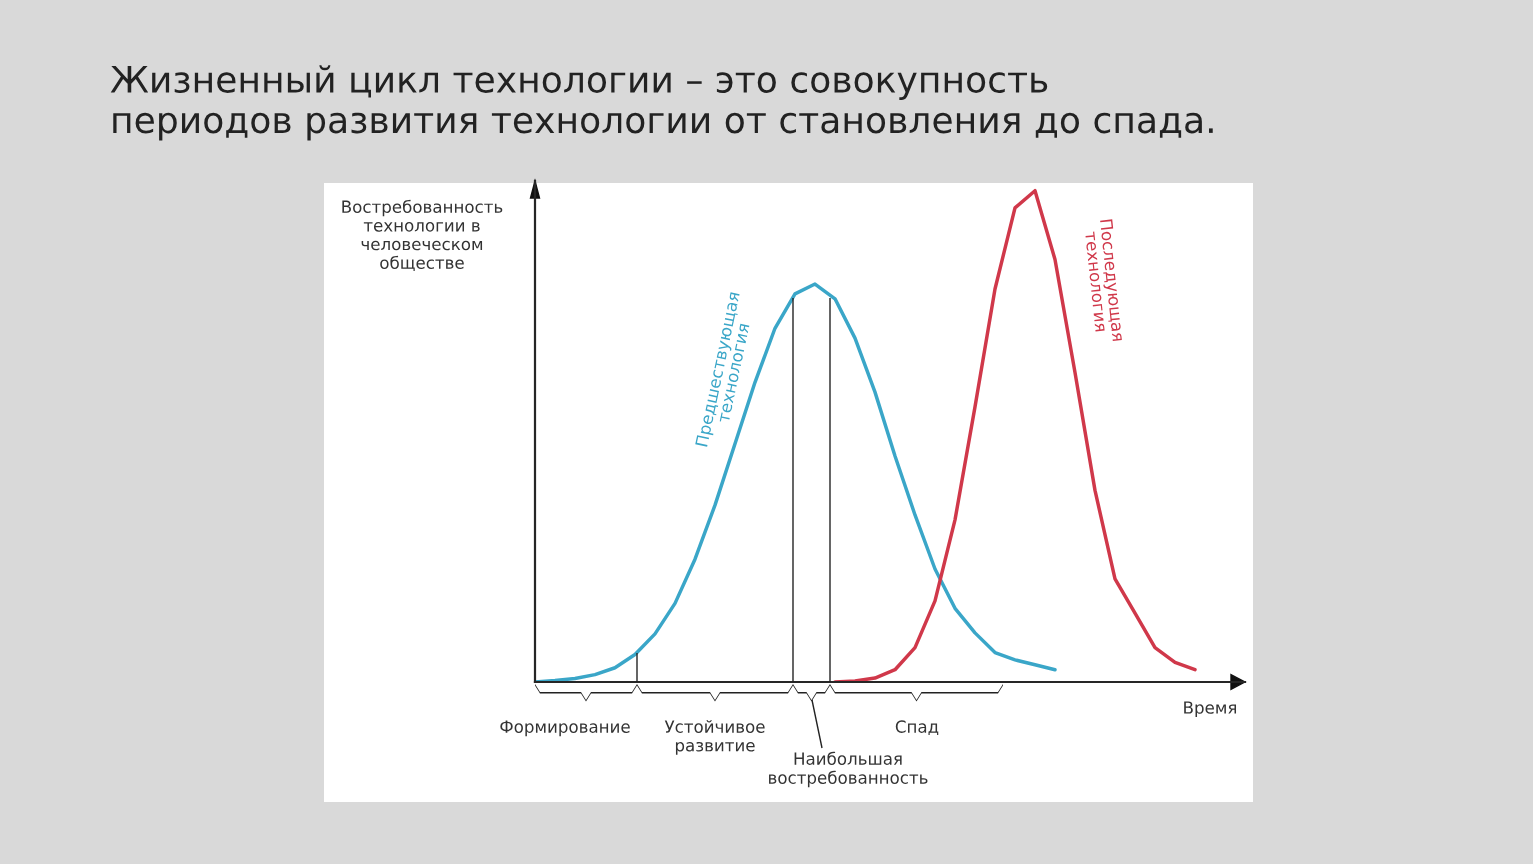 This screenshot has height=864, width=1533. Describe the element at coordinates (661, 103) in the screenshot. I see `chart-title: Жизненный цикл технологии – это совокупность периодов развития технологии от становления до спада.` at that location.